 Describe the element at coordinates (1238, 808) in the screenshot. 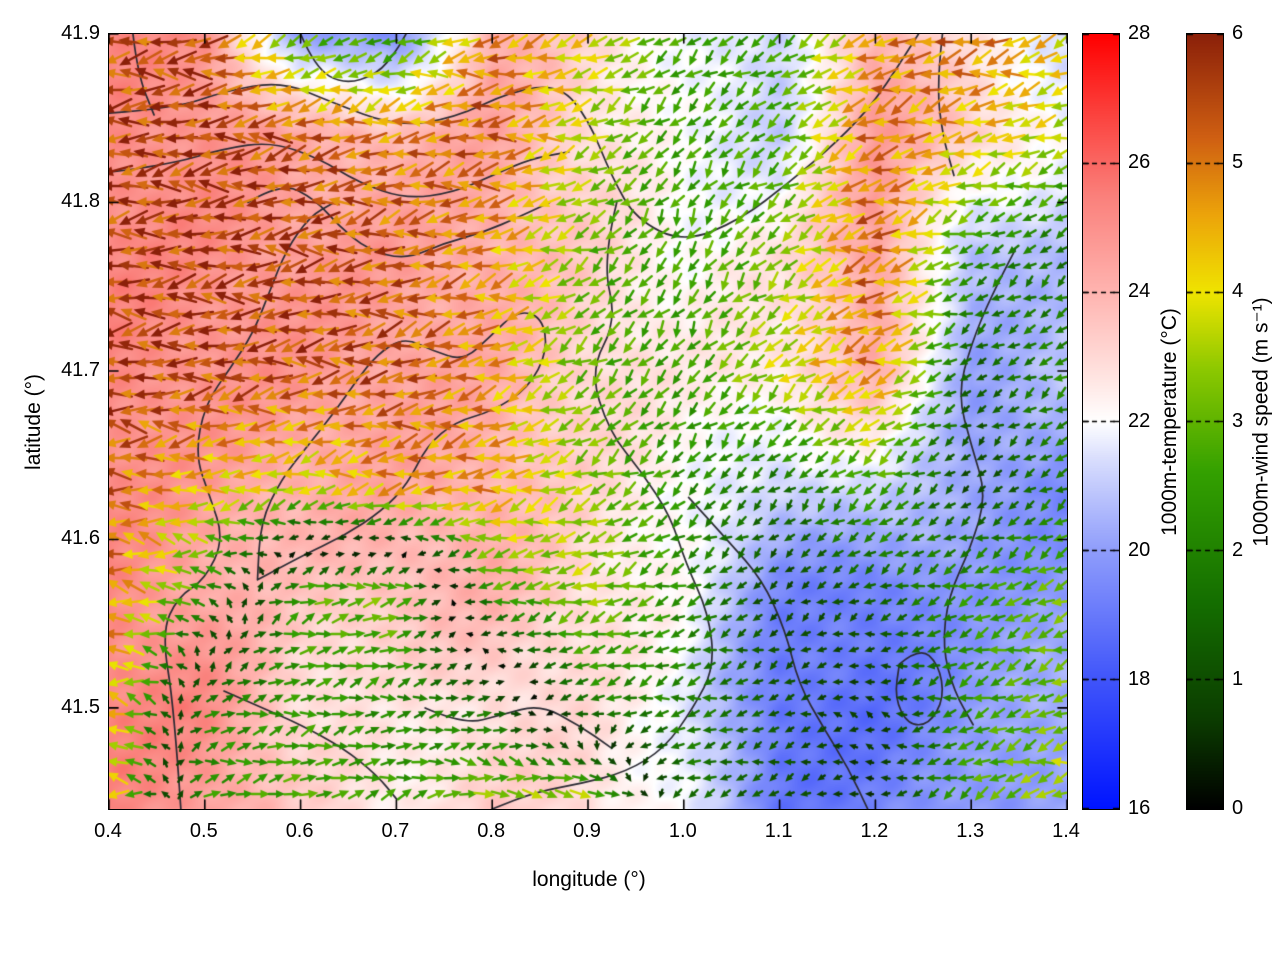

I see `wind-tick-label: 0` at that location.